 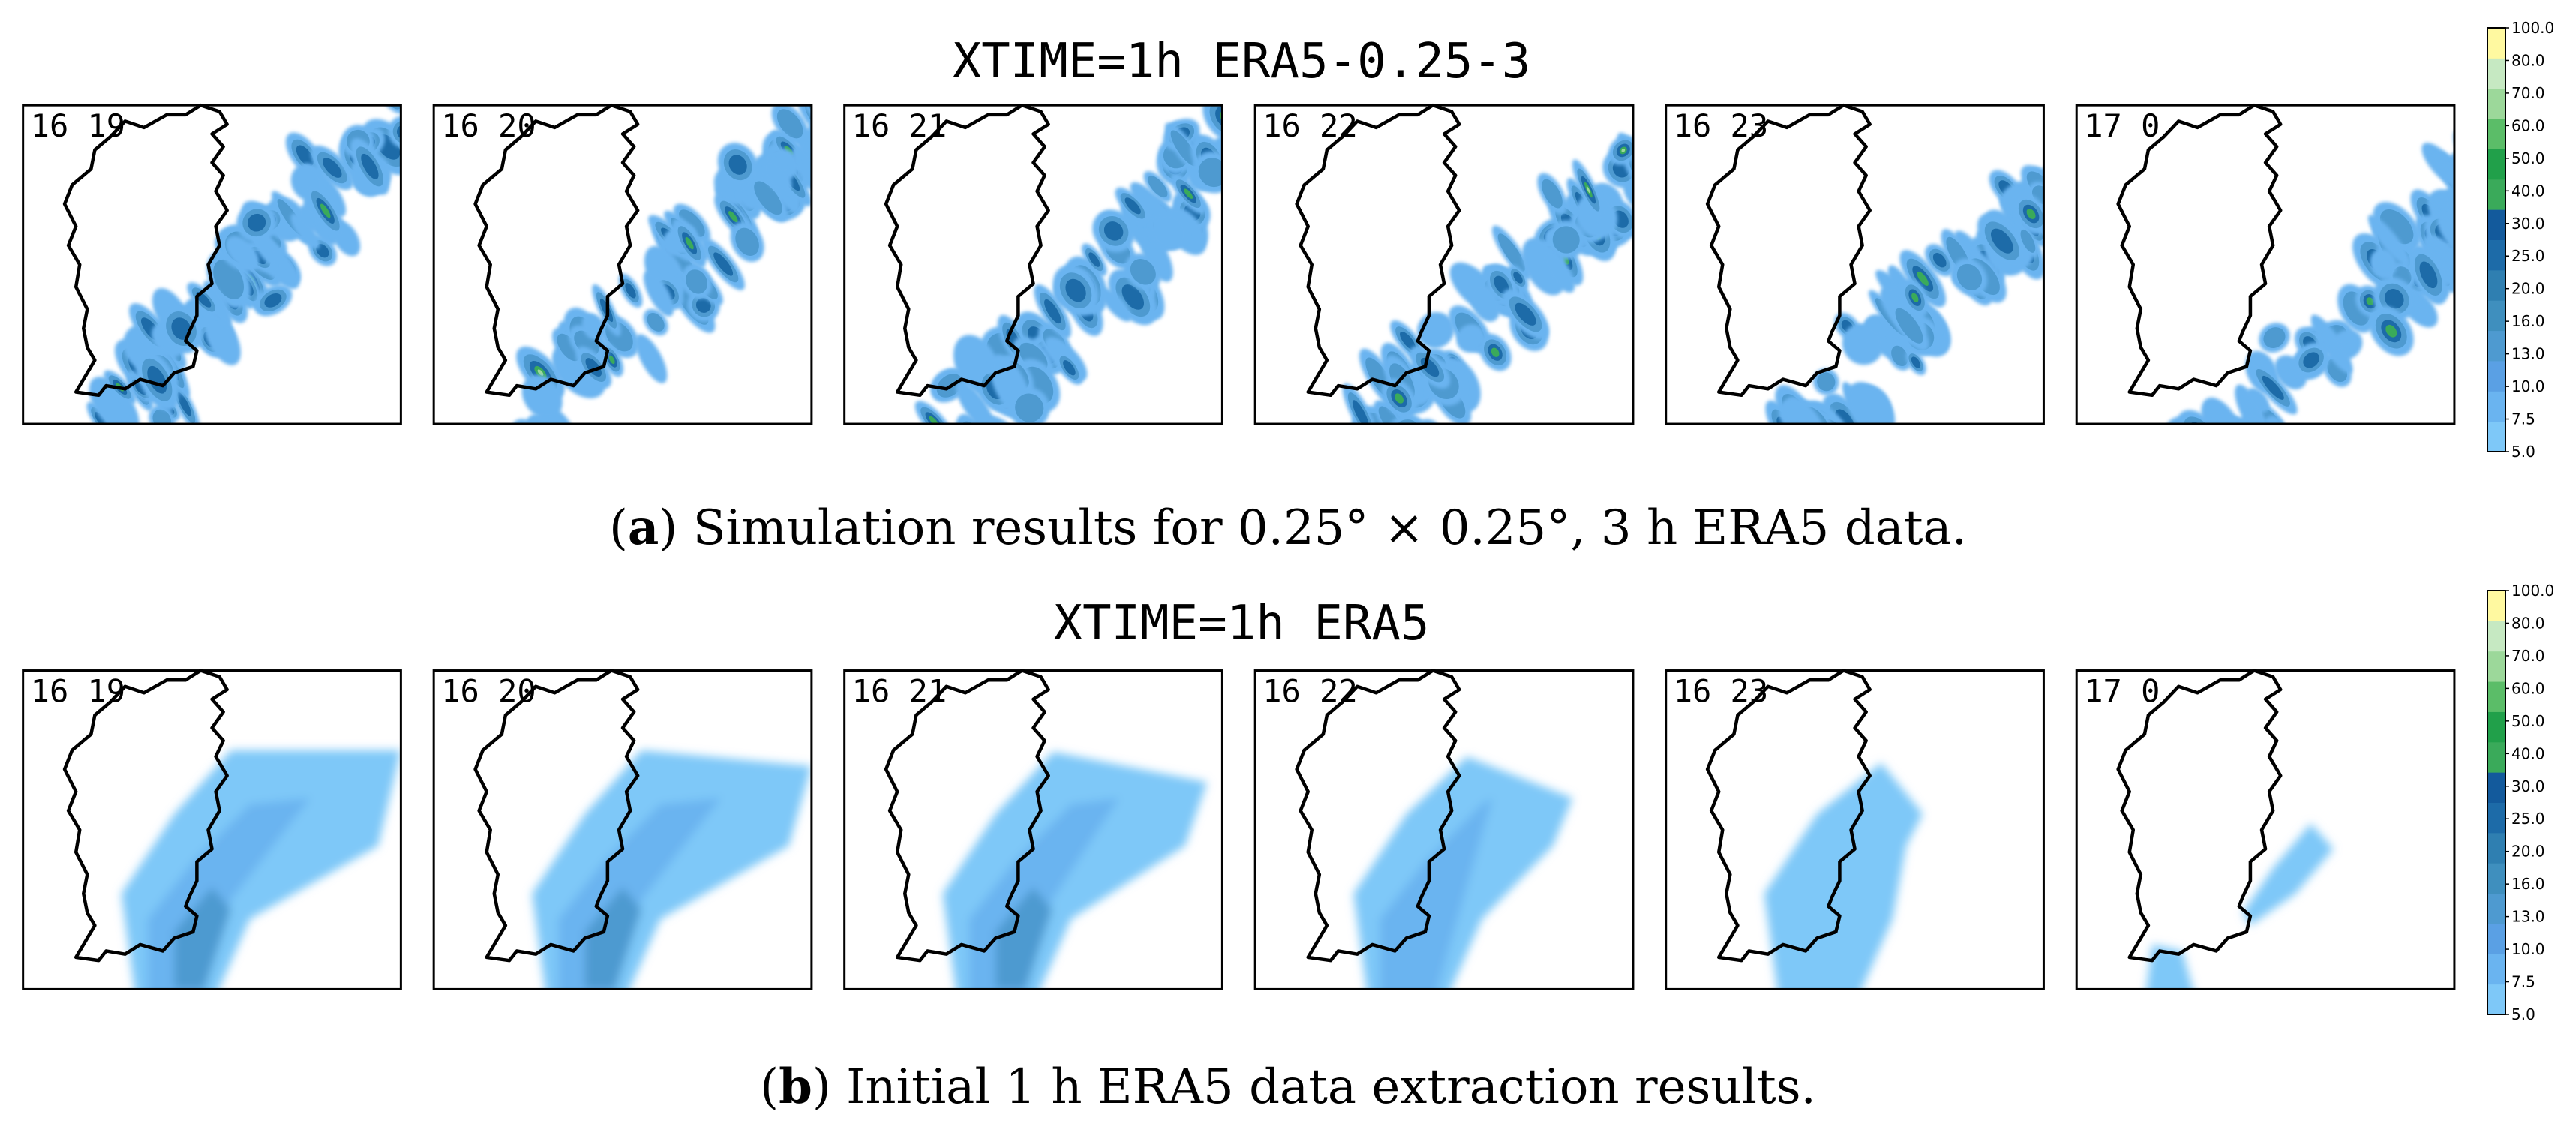 I want to click on panel-b-6: 17 0, so click(x=2265, y=829).